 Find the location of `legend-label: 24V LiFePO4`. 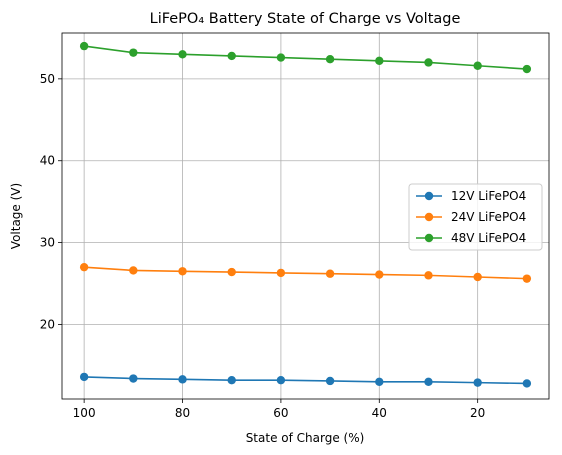

legend-label: 24V LiFePO4 is located at coordinates (488, 217).